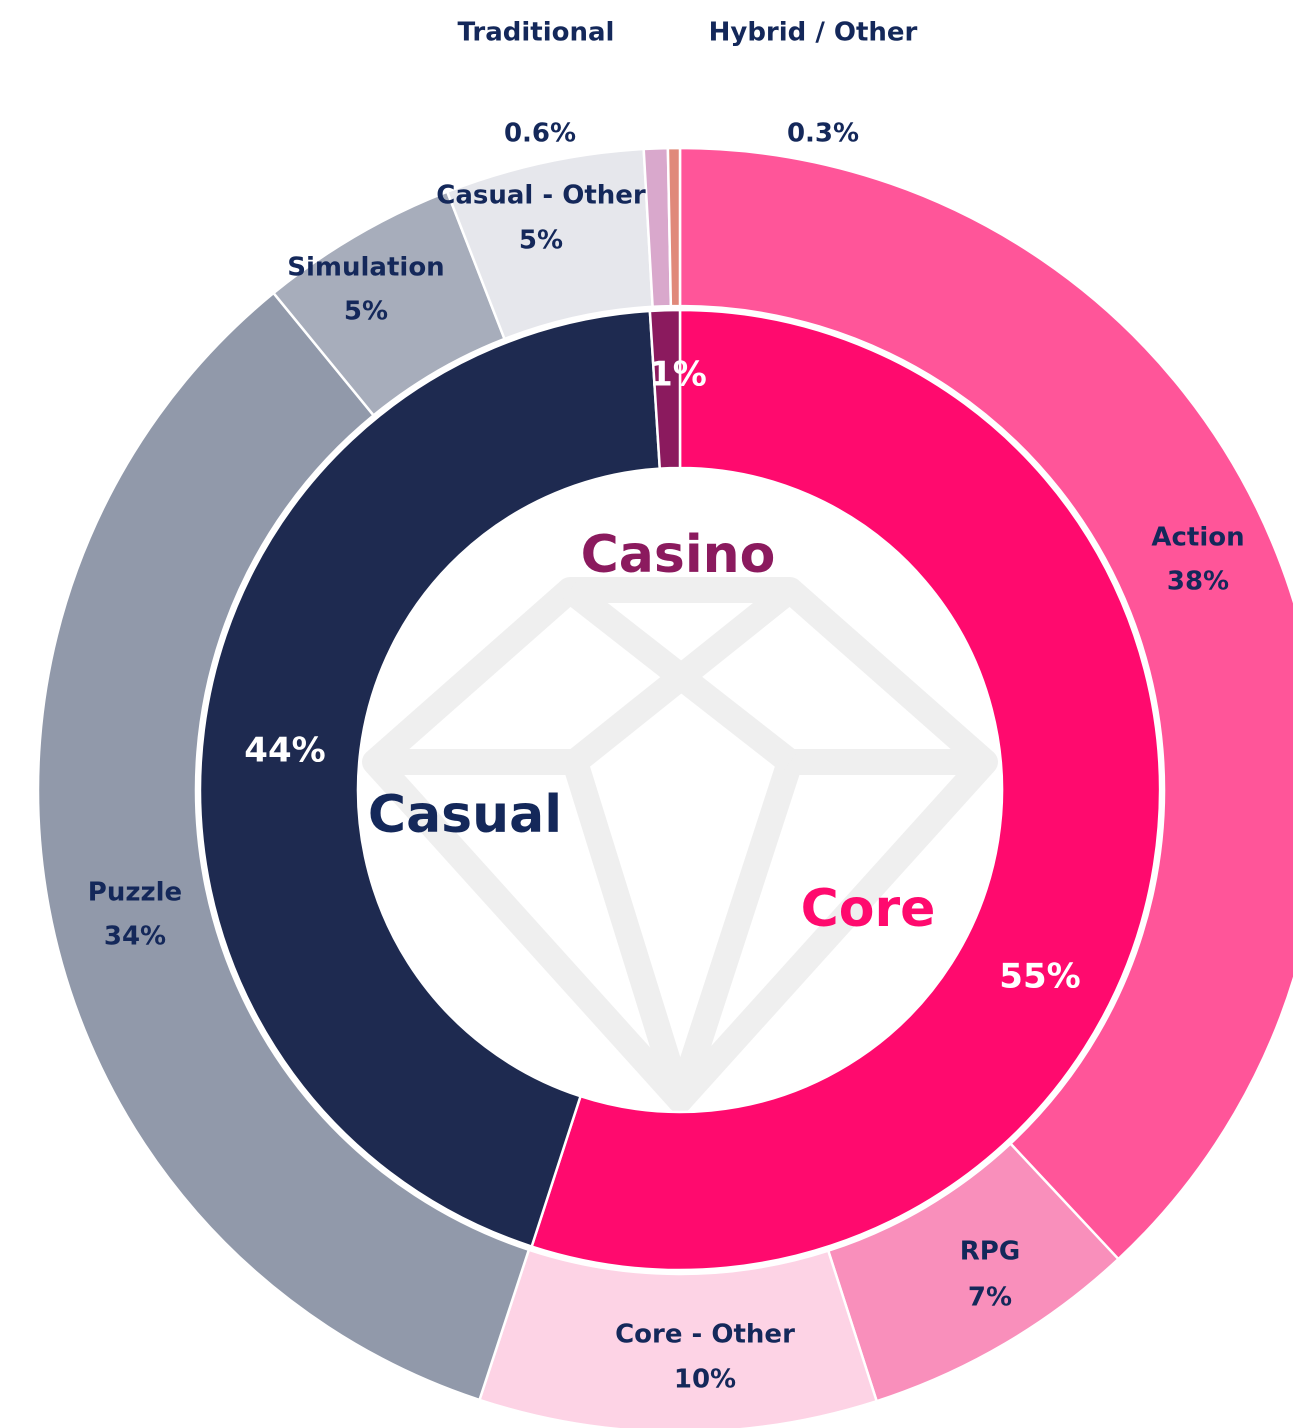  What do you see at coordinates (135, 937) in the screenshot?
I see `value-label: 34%` at bounding box center [135, 937].